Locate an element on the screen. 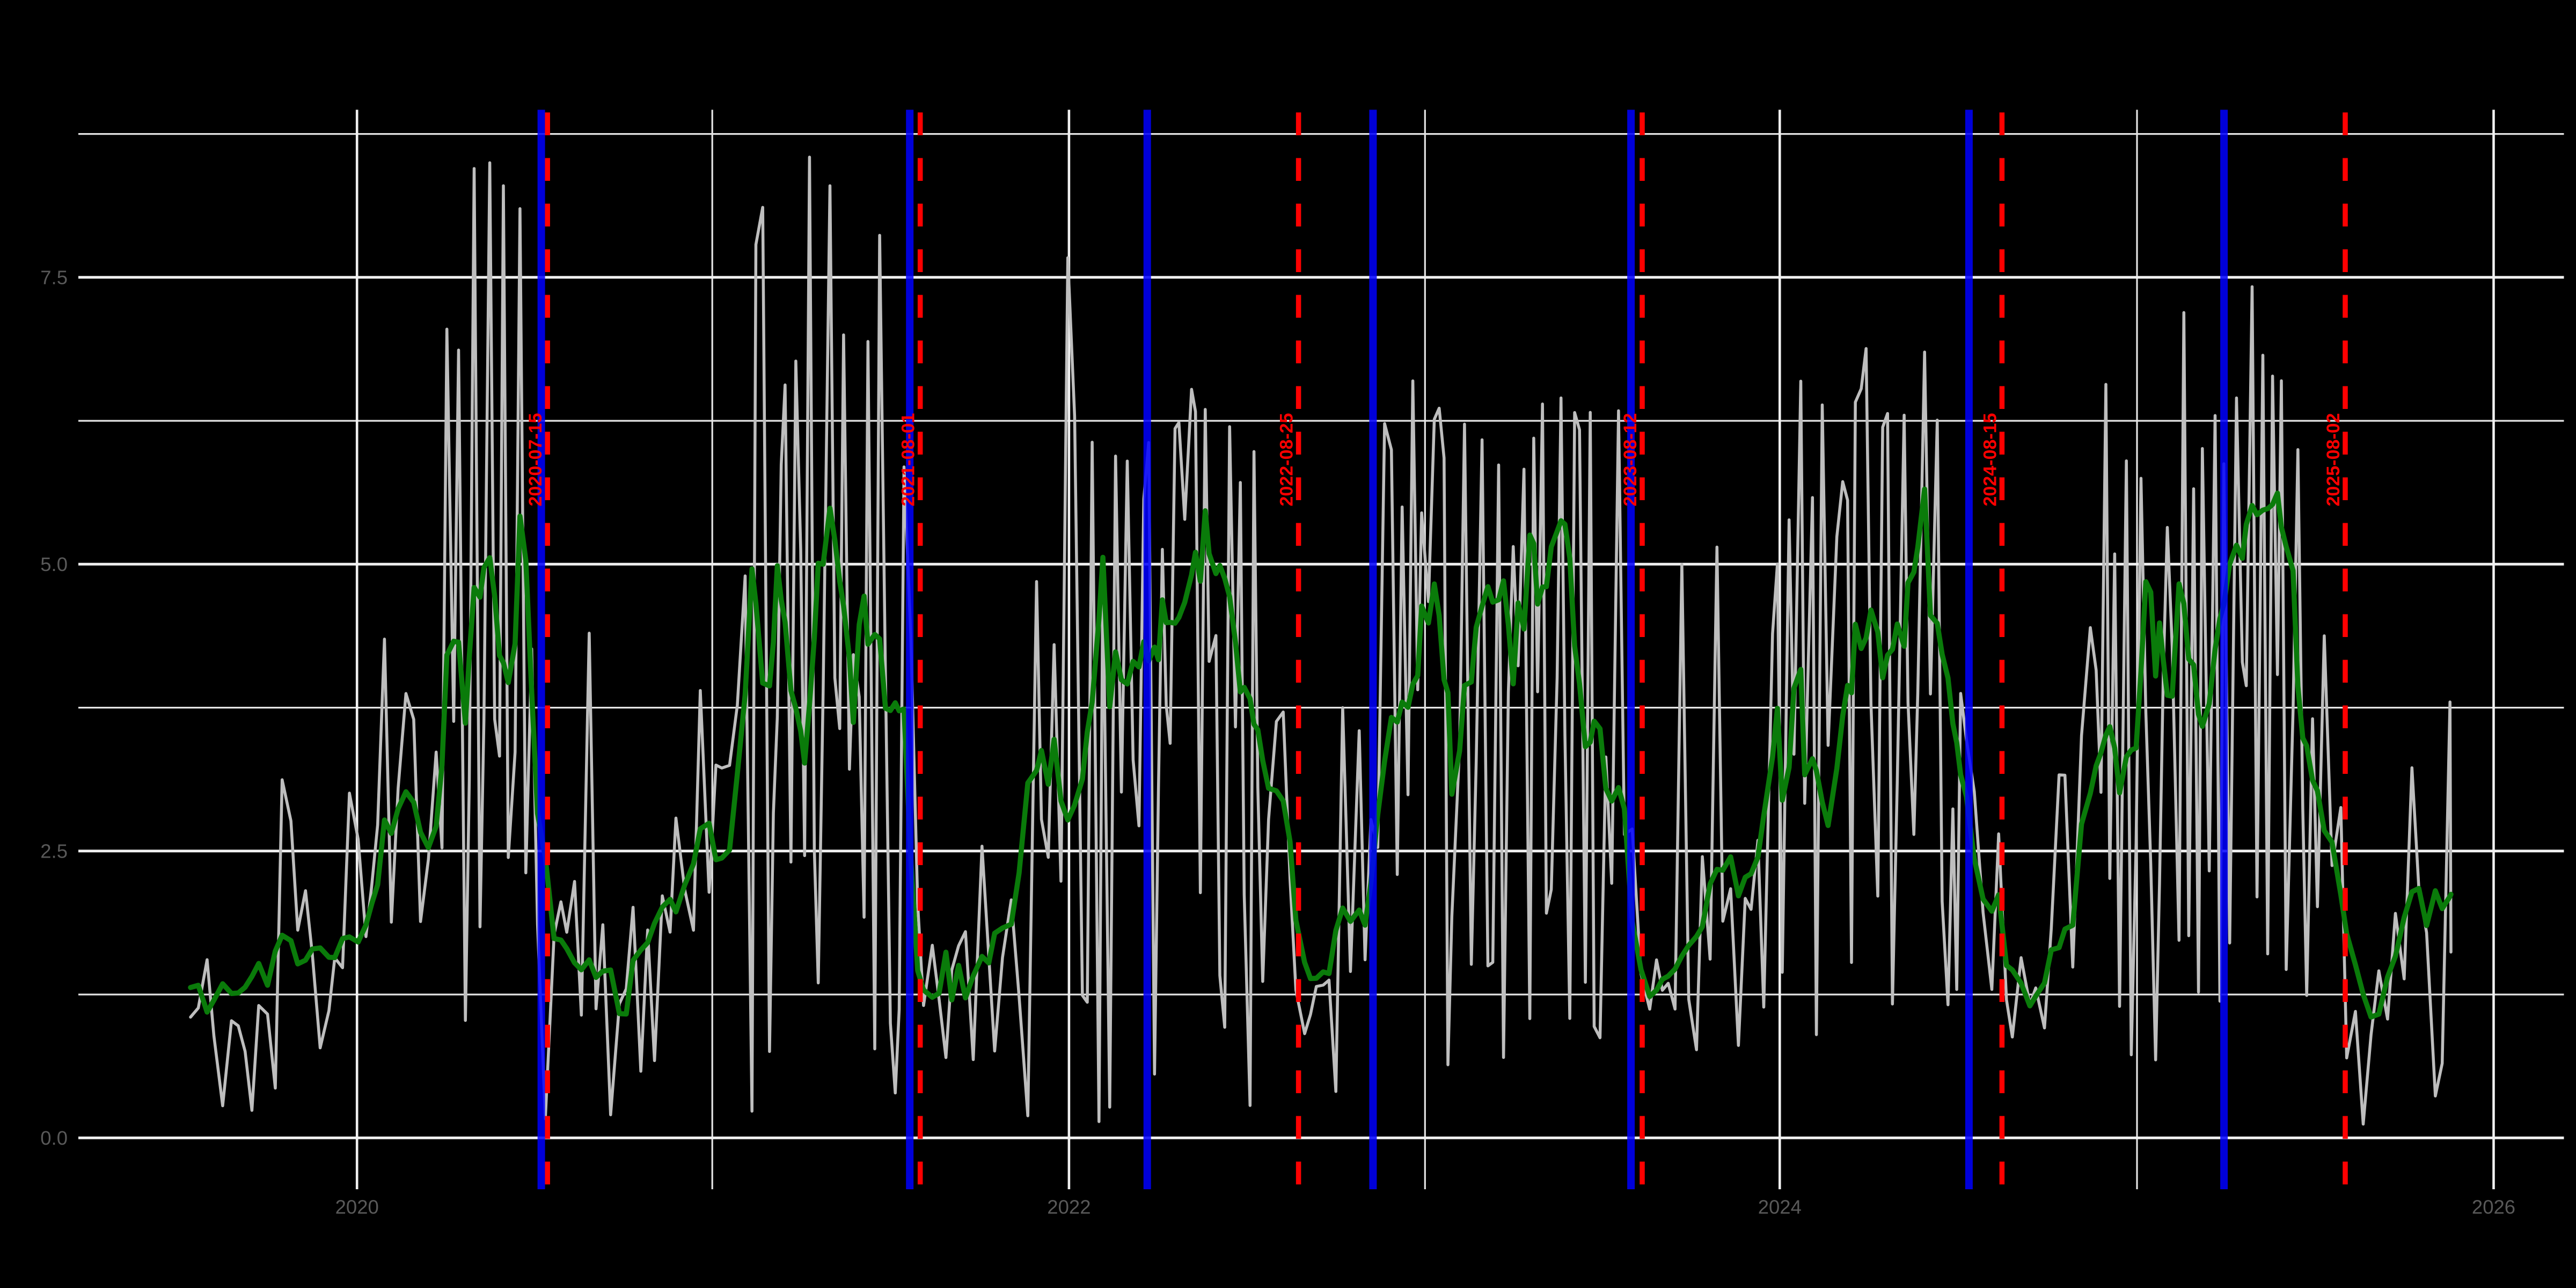 This screenshot has height=1288, width=2576. svg-text: 2023-08-12 is located at coordinates (1630, 460).